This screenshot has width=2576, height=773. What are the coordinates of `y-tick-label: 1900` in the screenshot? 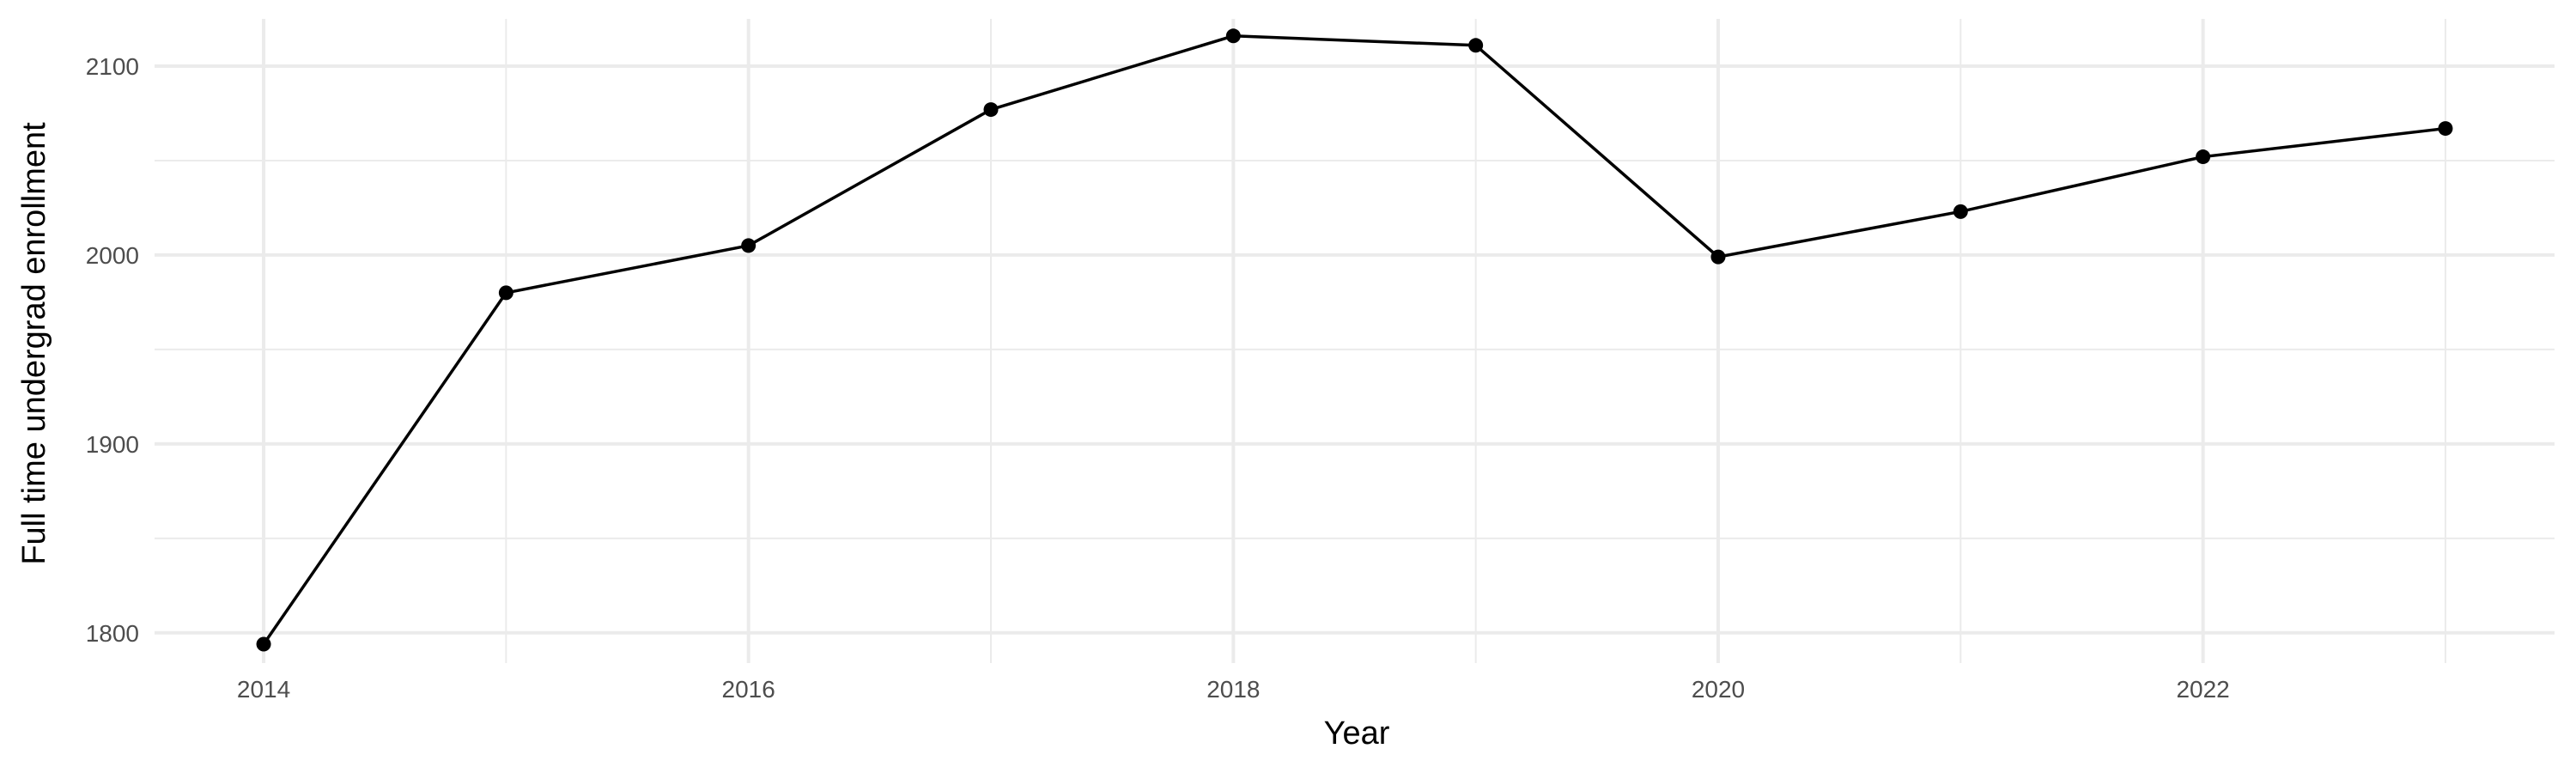 It's located at (112, 444).